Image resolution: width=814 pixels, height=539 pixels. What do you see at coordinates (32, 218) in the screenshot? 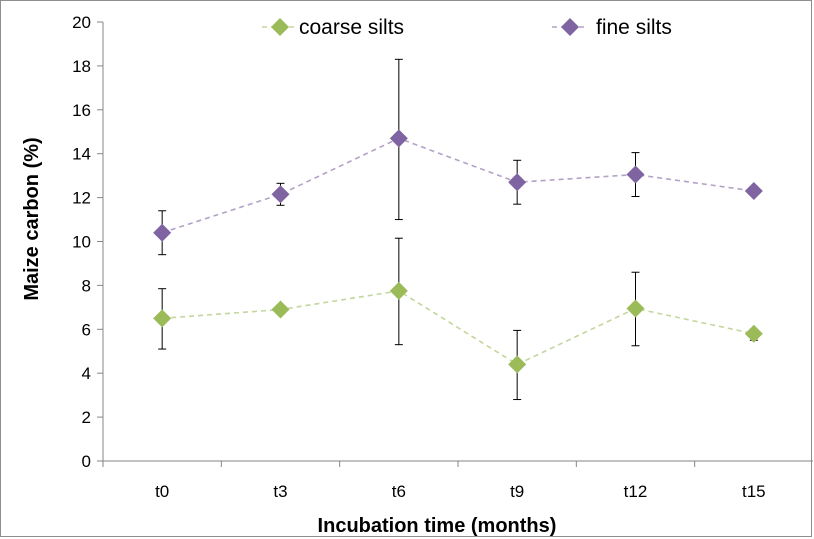
I see `y-axis-title: Maize carbon (%)` at bounding box center [32, 218].